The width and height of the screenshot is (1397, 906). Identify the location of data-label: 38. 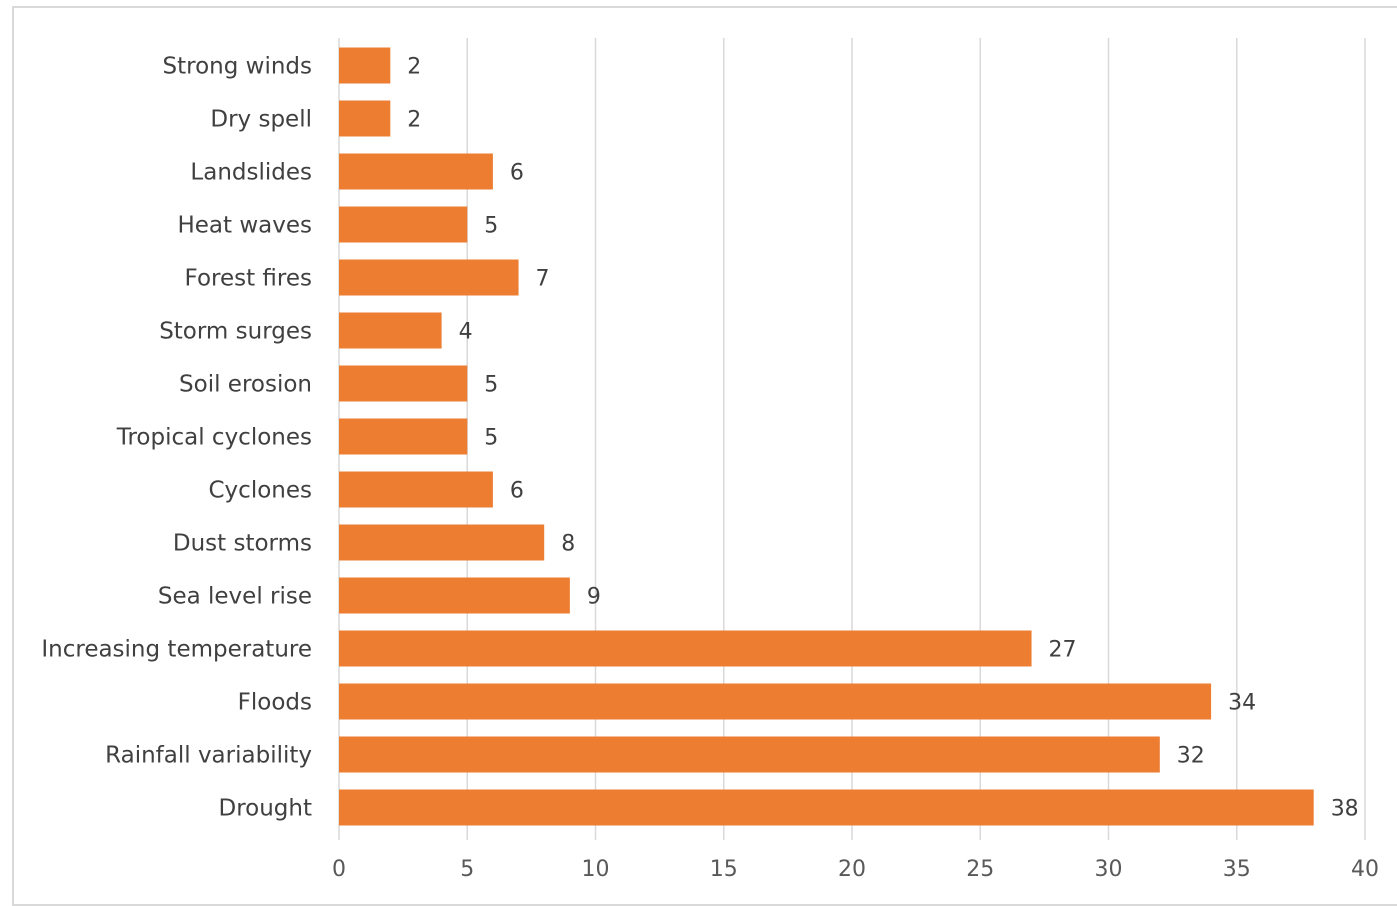
(1345, 809).